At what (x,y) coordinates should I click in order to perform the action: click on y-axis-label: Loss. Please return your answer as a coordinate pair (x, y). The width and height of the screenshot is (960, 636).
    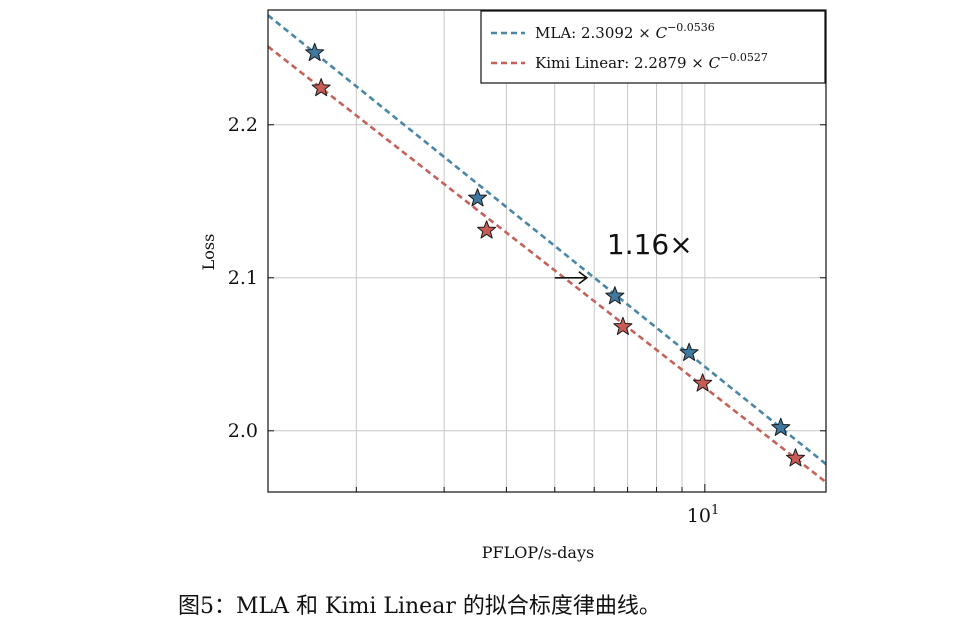
    Looking at the image, I should click on (208, 252).